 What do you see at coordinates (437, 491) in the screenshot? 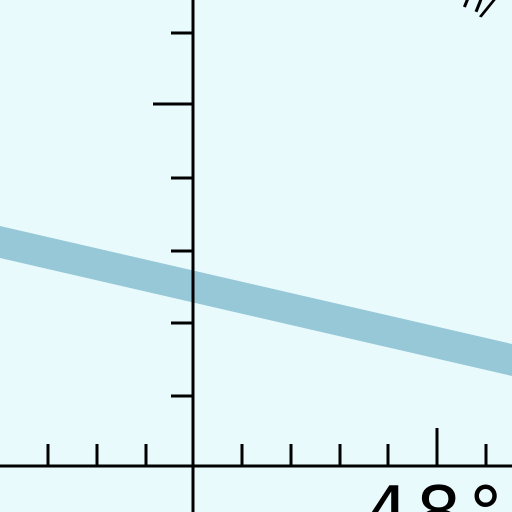
I see `latitude-label: 48°` at bounding box center [437, 491].